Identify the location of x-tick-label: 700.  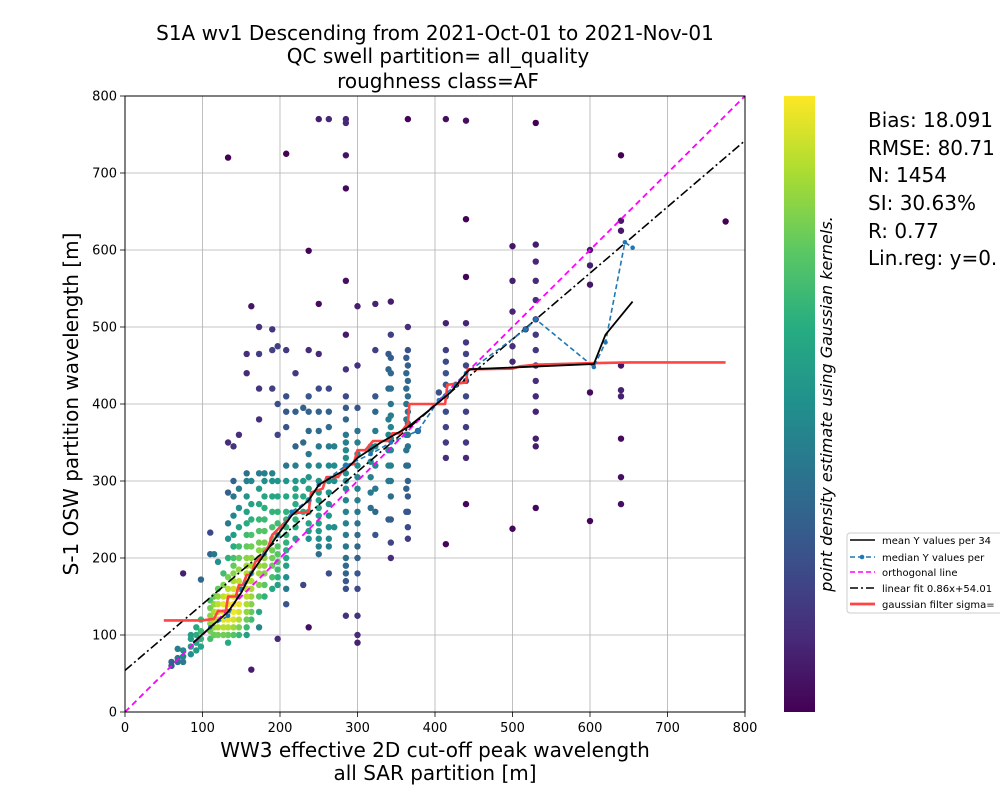
(667, 728).